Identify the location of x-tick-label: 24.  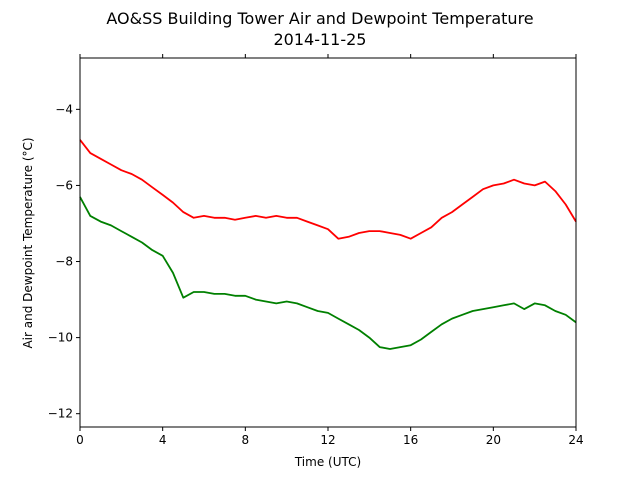
(575, 440).